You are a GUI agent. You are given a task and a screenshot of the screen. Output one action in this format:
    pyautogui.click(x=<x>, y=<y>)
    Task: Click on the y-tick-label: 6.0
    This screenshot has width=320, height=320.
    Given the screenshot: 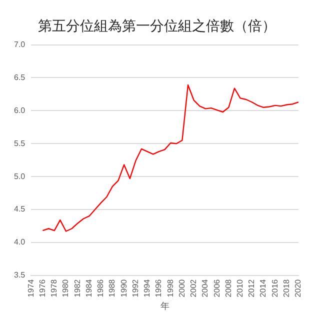 What is the action you would take?
    pyautogui.click(x=20, y=110)
    